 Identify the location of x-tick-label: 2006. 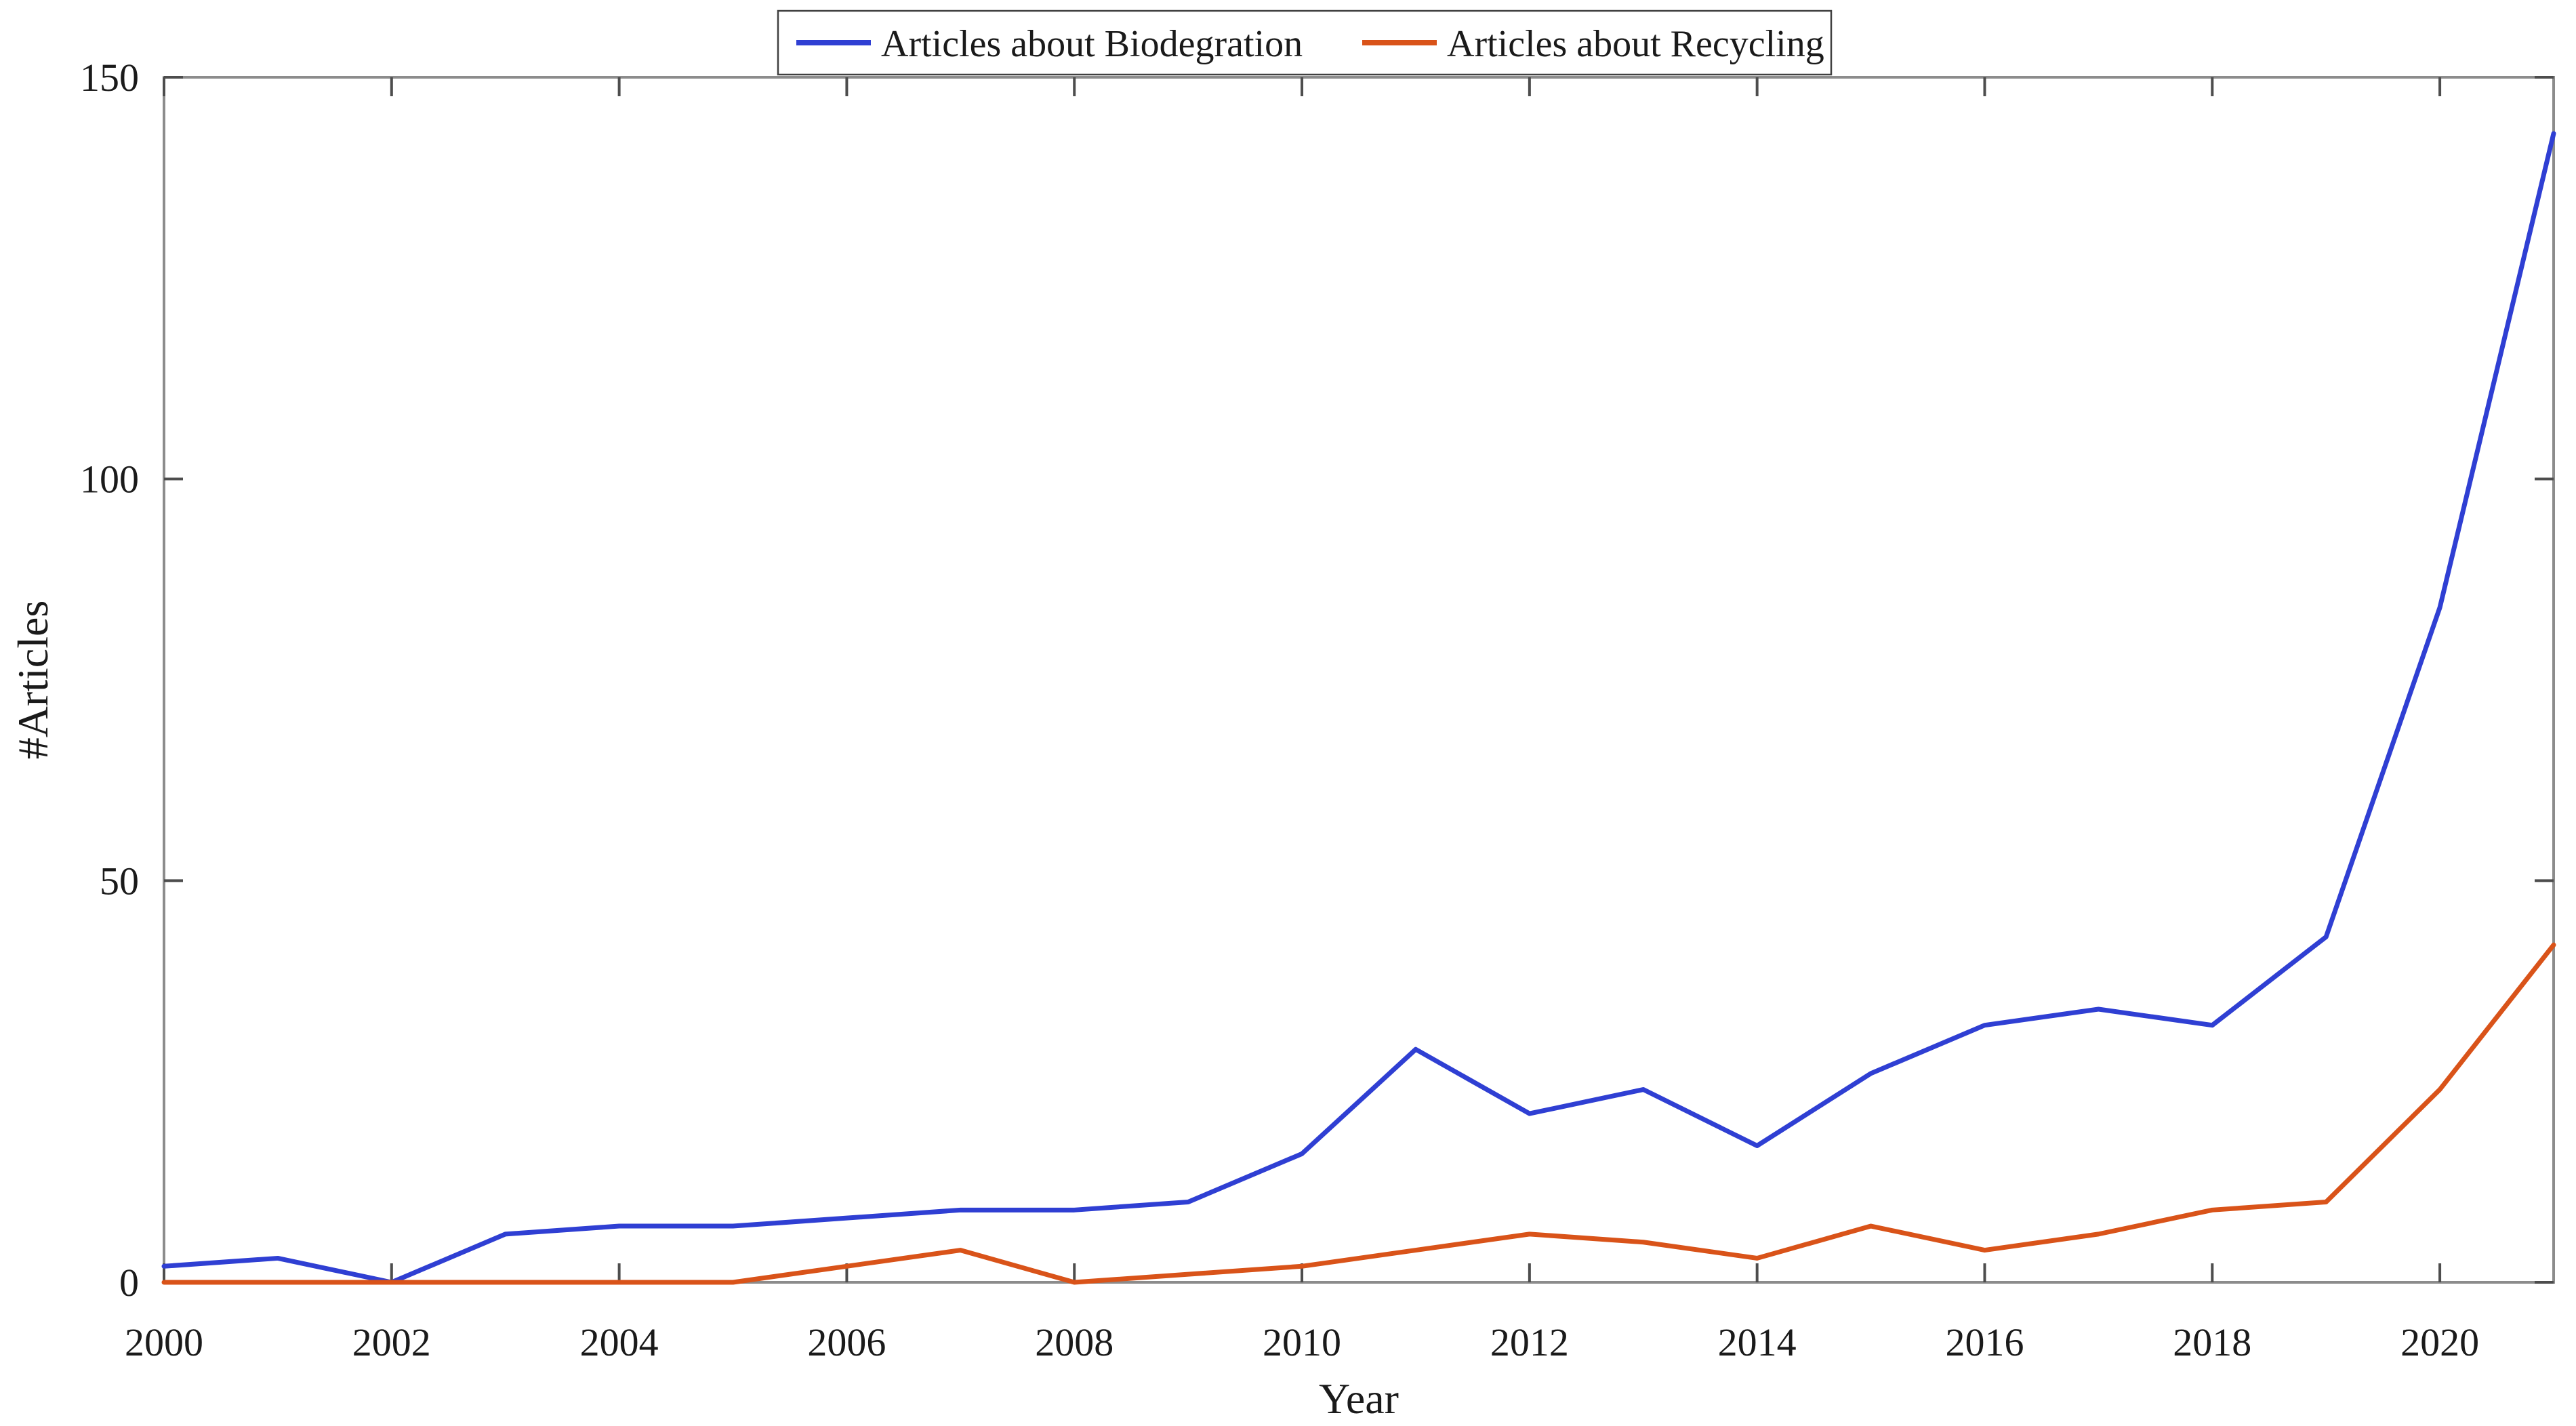
(847, 1342).